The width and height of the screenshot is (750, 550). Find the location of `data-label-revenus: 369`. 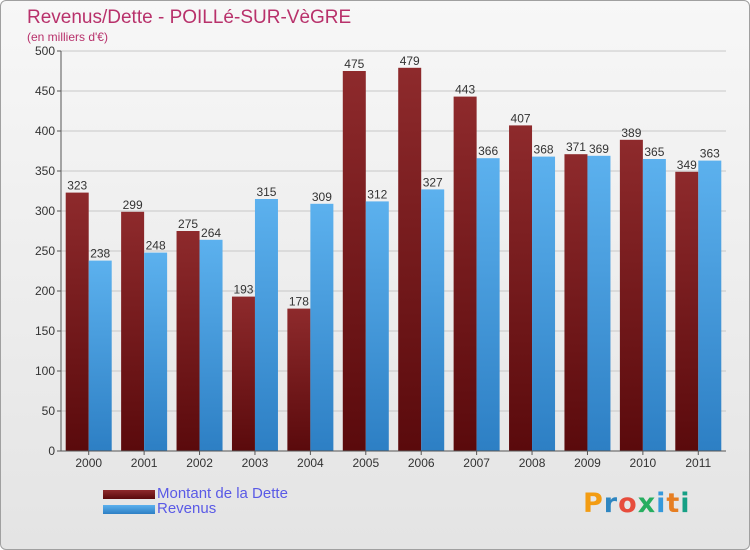

data-label-revenus: 369 is located at coordinates (599, 149).